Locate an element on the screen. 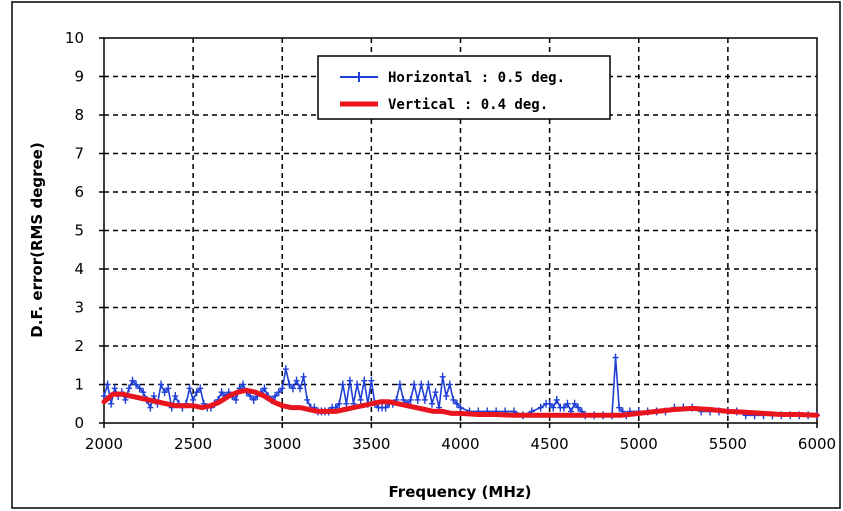  x-tick-label: 4000 is located at coordinates (460, 444).